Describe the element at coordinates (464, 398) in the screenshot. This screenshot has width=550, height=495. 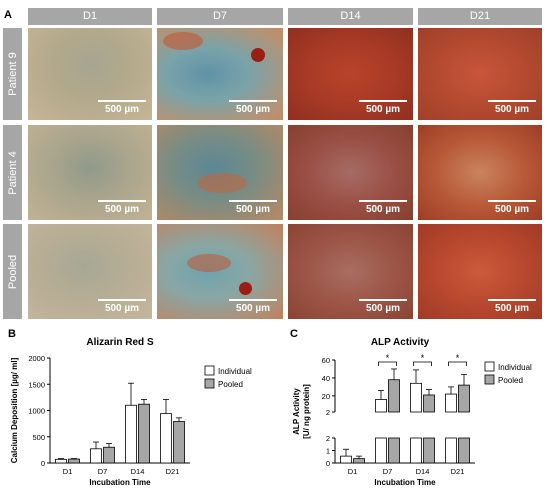
I see `bar-pooled-d21-upper` at that location.